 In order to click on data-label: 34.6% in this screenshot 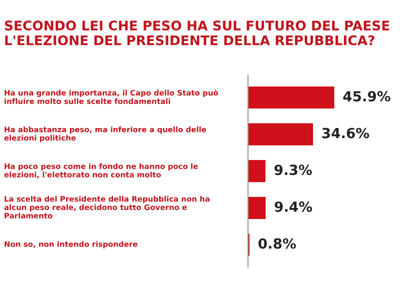, I will do `click(346, 133)`.